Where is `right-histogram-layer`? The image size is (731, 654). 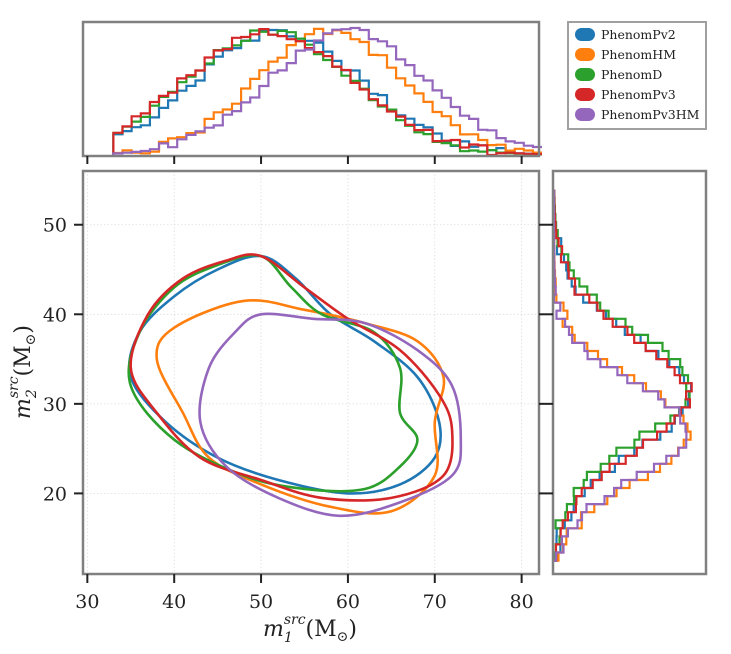 right-histogram-layer is located at coordinates (622, 375).